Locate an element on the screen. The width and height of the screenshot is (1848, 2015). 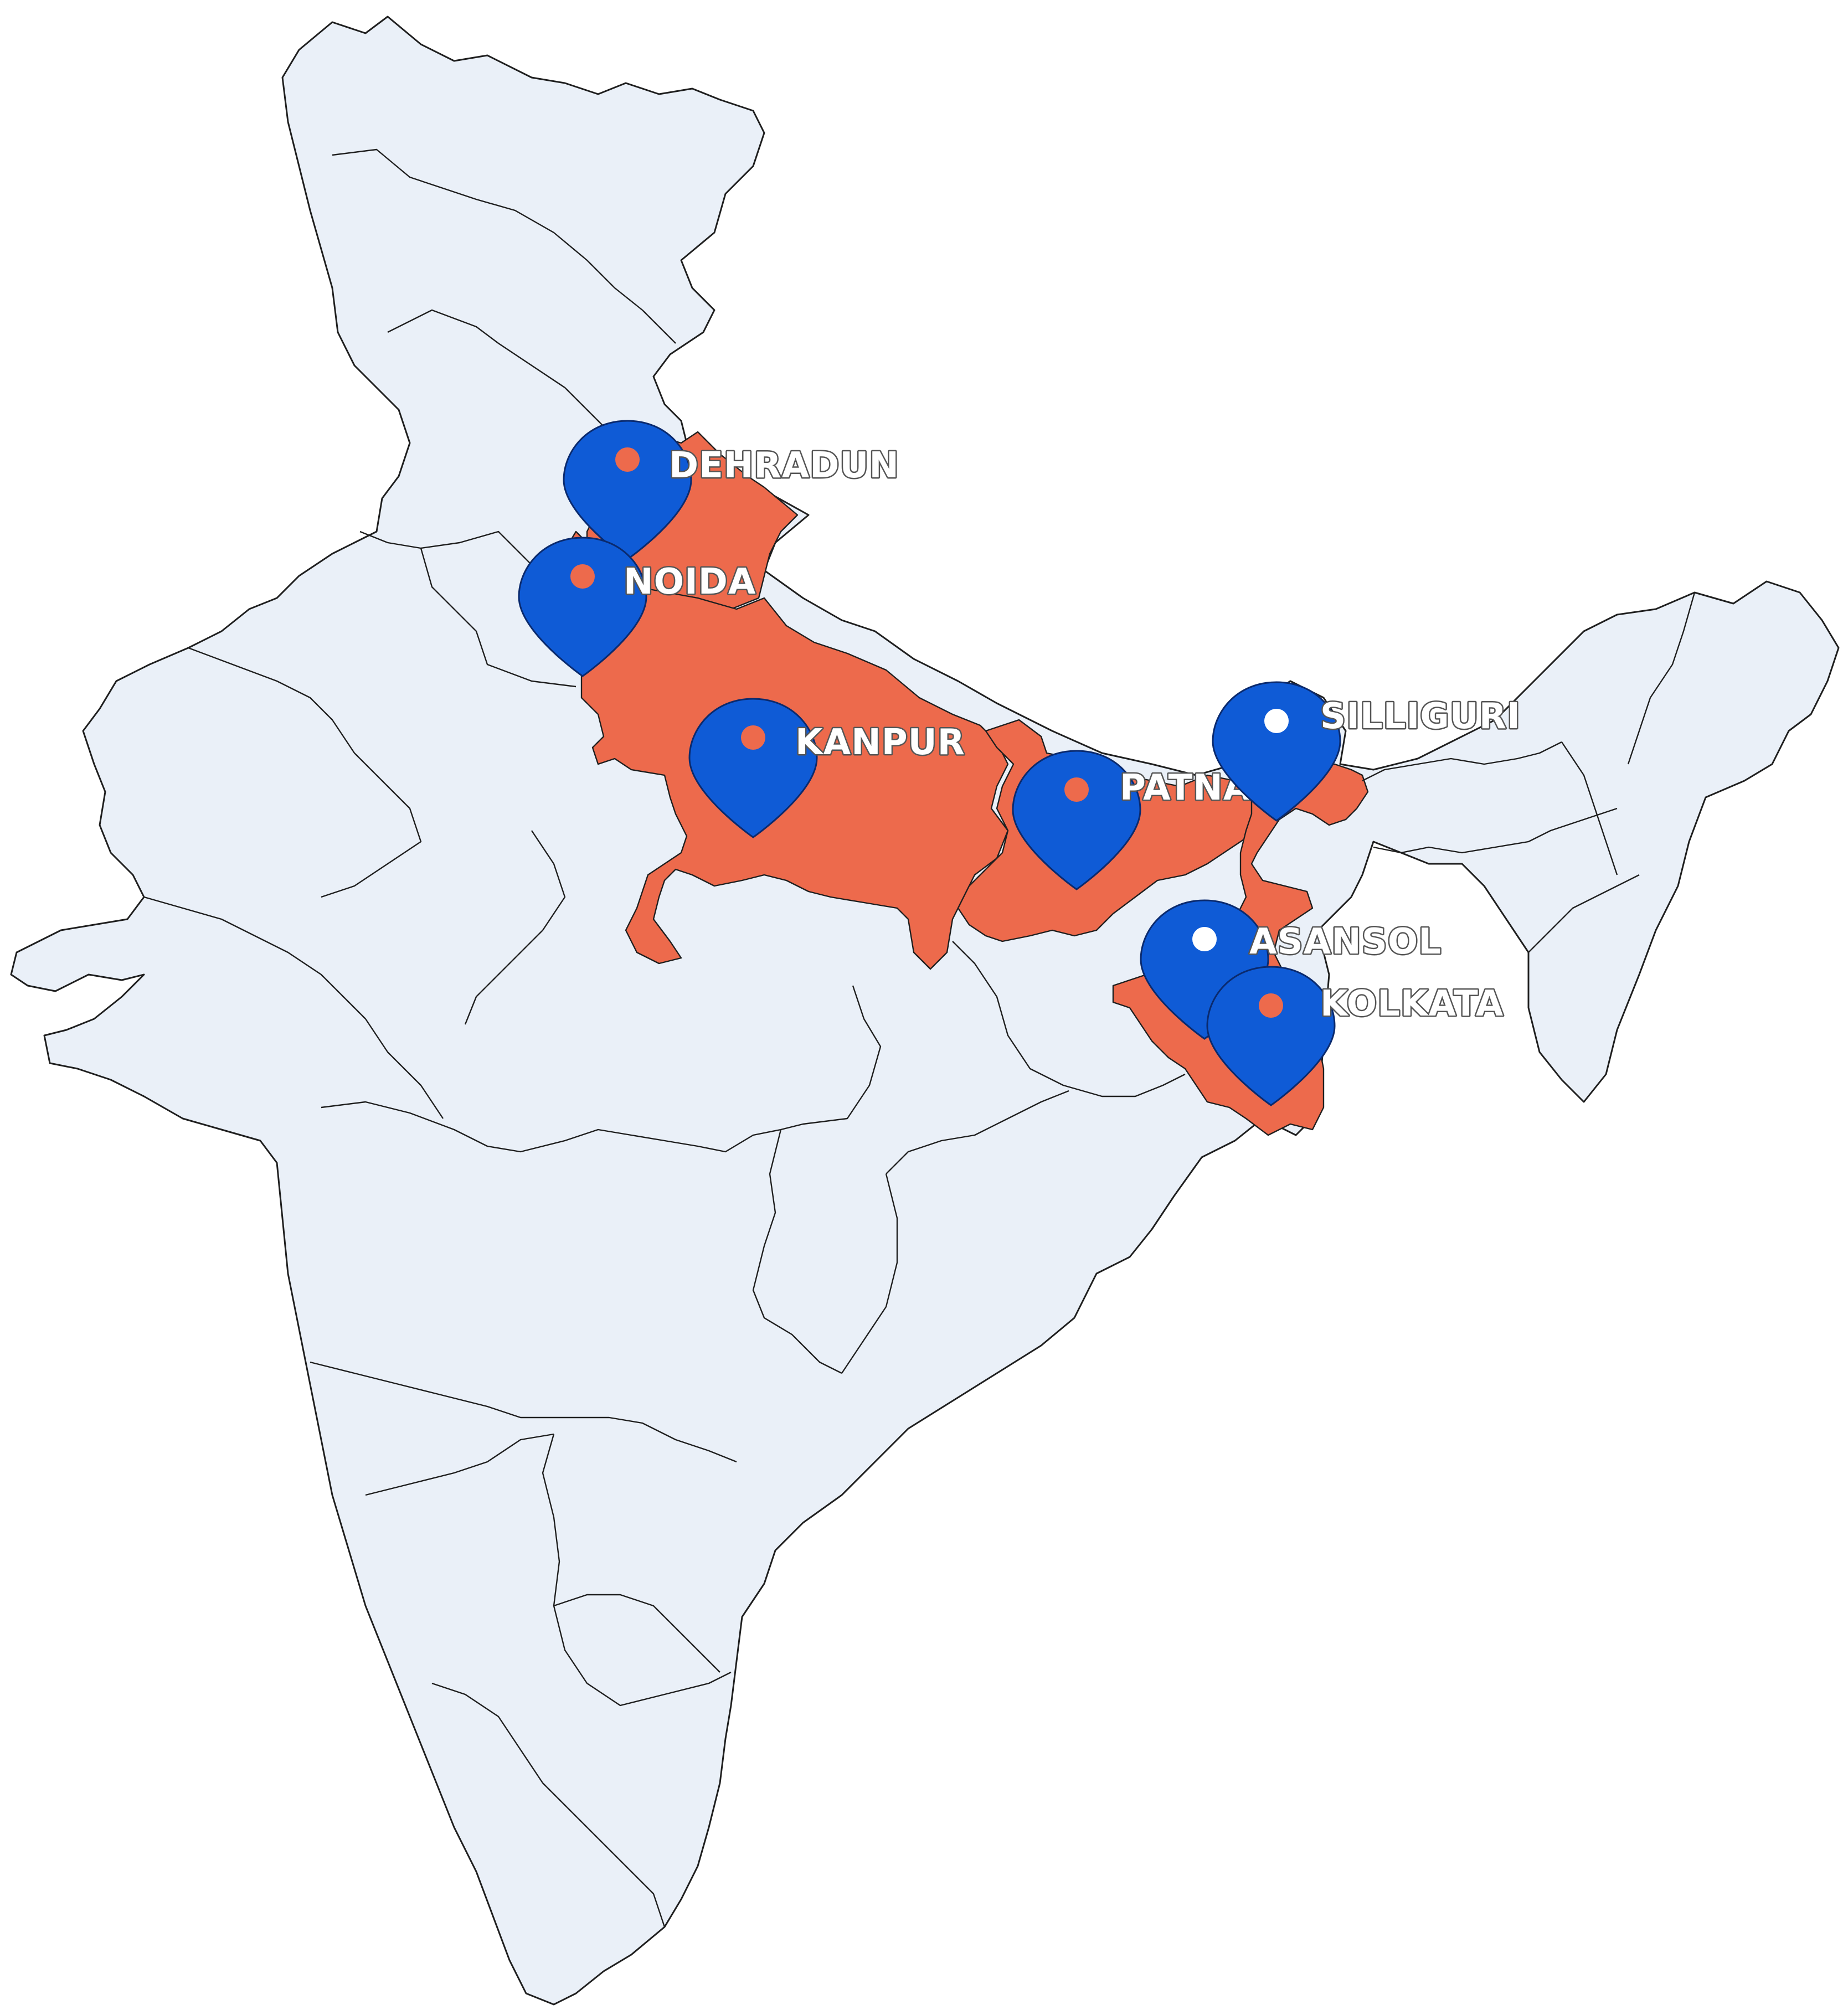
marker-asansol: ASANSOL is located at coordinates (1291, 970).